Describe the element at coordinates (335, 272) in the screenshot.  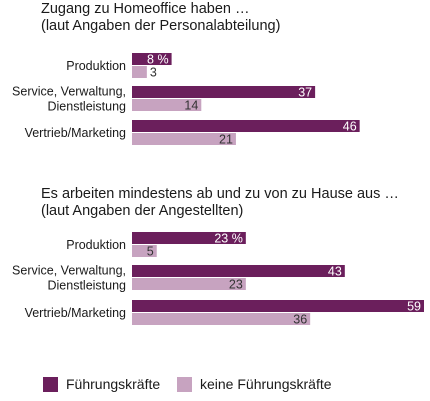
I see `chart2-data-label: 43` at that location.